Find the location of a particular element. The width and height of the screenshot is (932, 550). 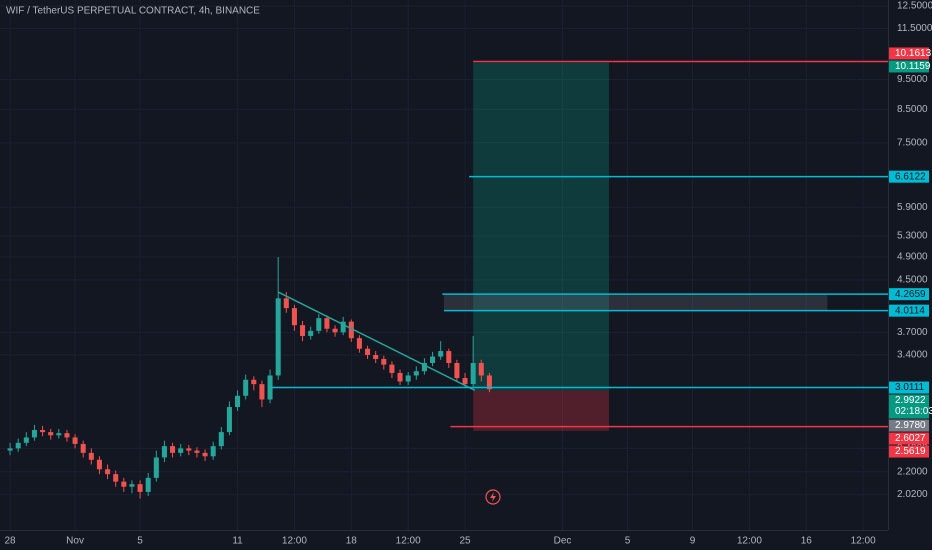

price-label: 4.0114 is located at coordinates (910, 310).